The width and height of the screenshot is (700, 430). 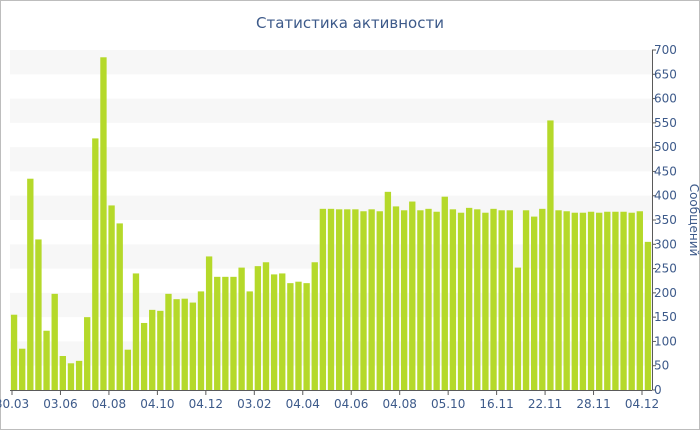 I want to click on y-tick-label: 500, so click(x=665, y=147).